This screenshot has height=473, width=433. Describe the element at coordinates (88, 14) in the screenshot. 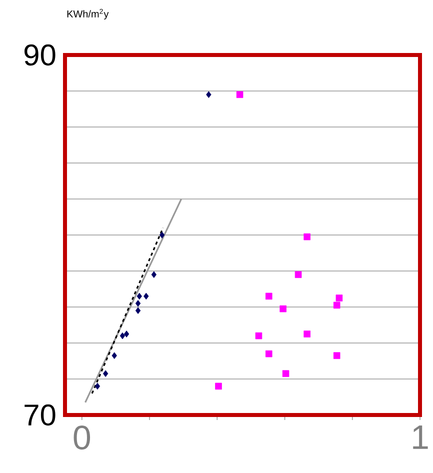

I see `y-axis-title: KWh/m$^{2}$y` at that location.